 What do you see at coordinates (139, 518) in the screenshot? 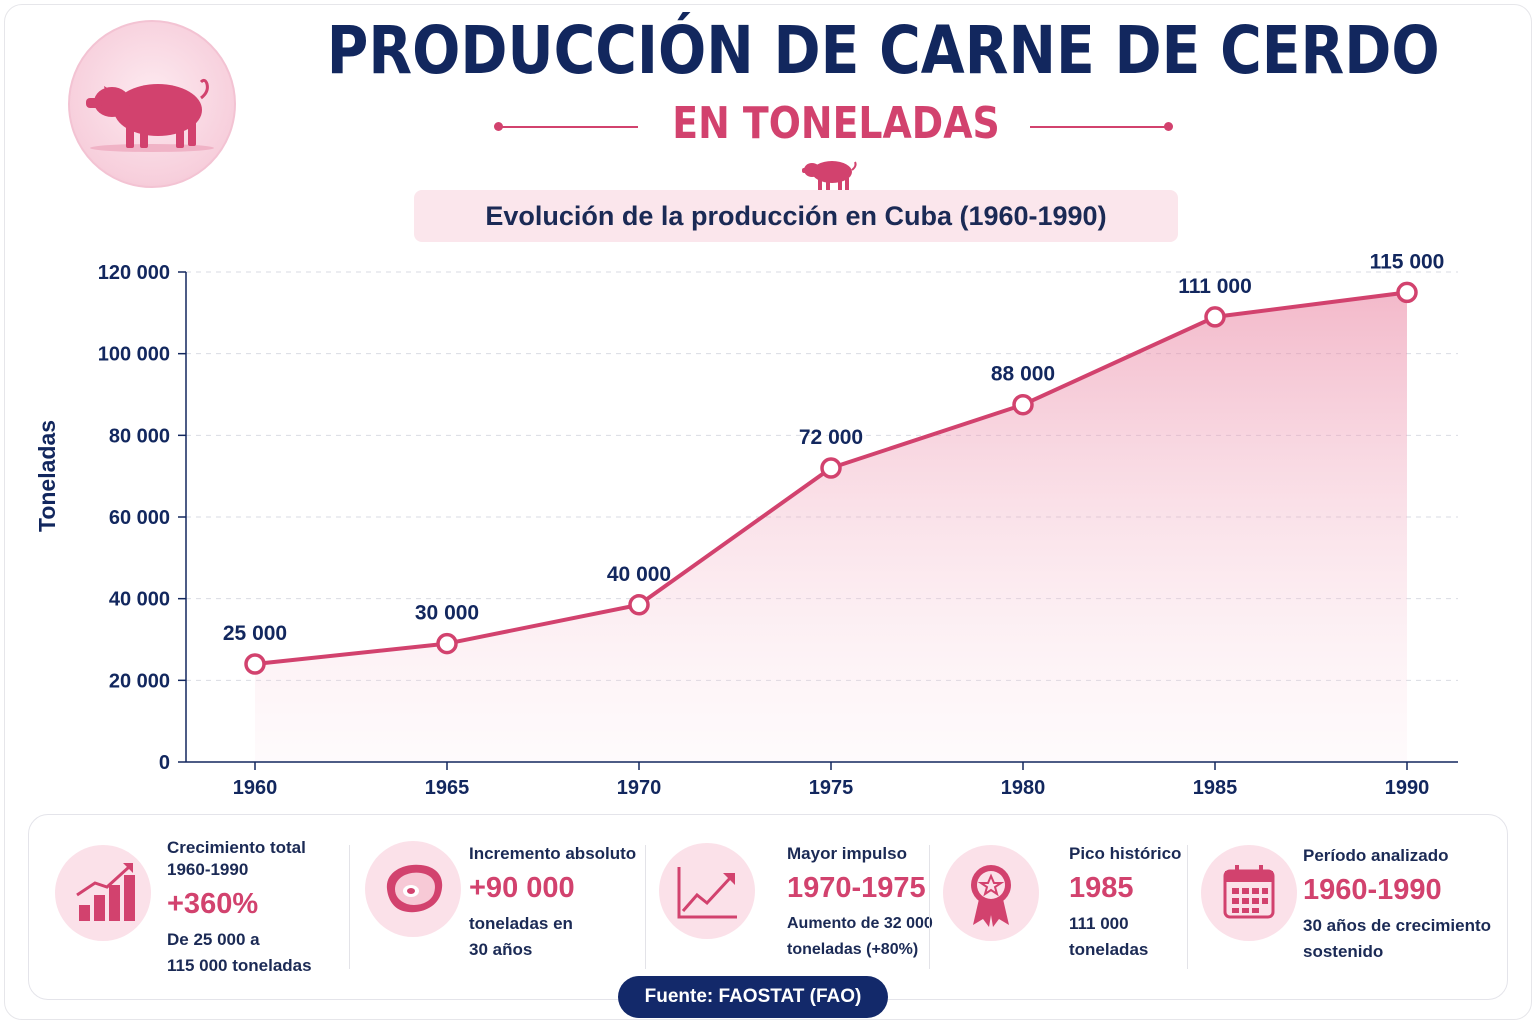
I see `y-tick-label: 60 000` at bounding box center [139, 518].